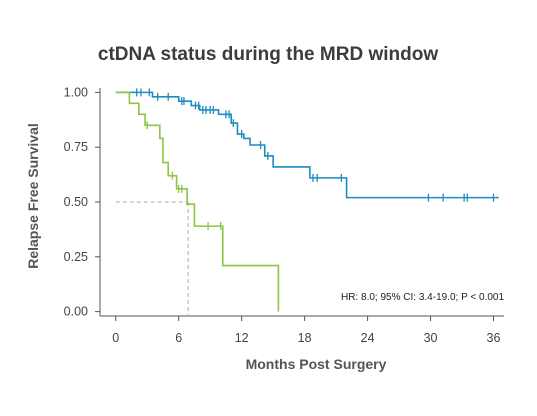 This screenshot has height=416, width=537. Describe the element at coordinates (76, 92) in the screenshot. I see `y-tick-label: 1.00` at that location.